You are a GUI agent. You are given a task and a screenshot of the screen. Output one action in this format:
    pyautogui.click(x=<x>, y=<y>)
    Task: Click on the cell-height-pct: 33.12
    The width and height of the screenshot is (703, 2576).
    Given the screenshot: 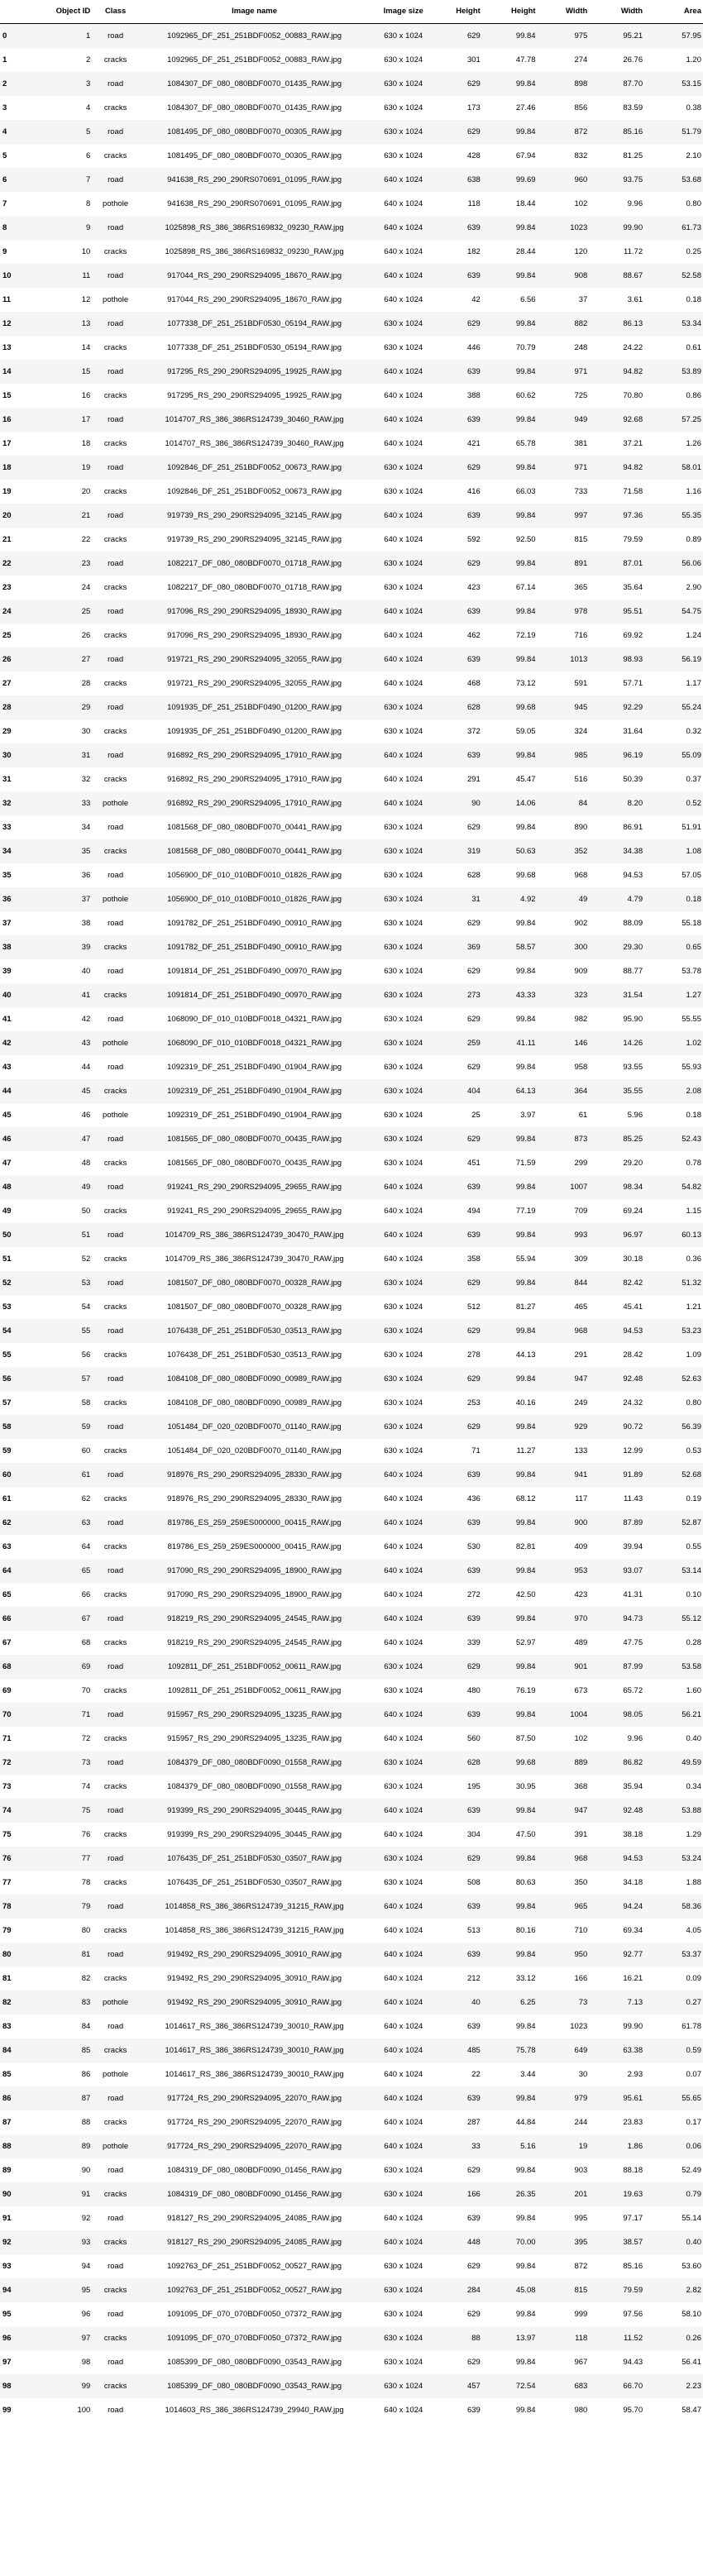 What is the action you would take?
    pyautogui.click(x=509, y=1979)
    